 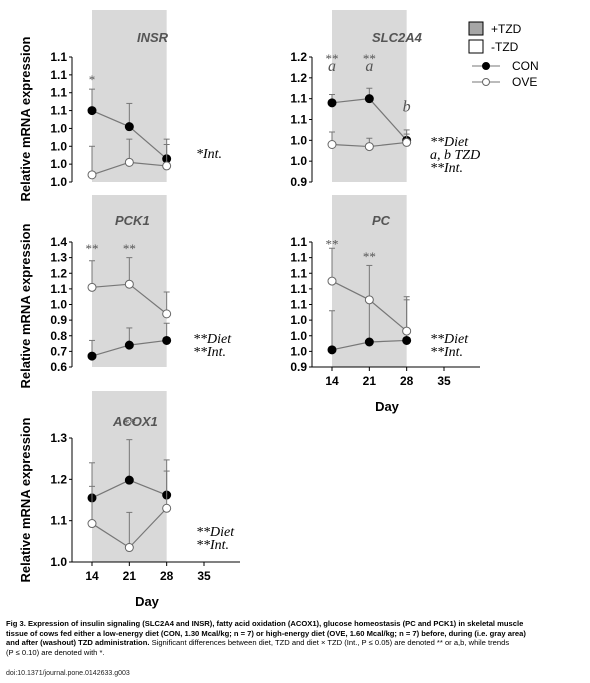 What do you see at coordinates (209, 154) in the screenshot?
I see `side-note: *Int.` at bounding box center [209, 154].